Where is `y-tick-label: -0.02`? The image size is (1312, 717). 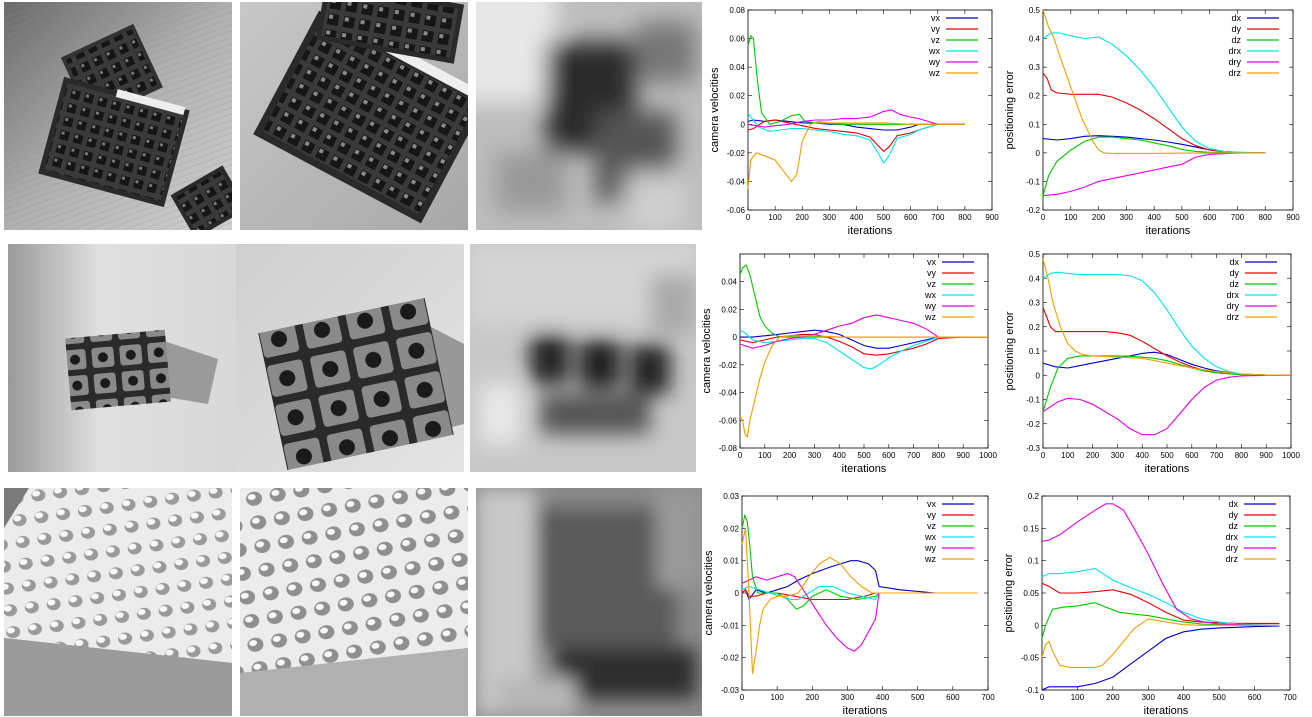
y-tick-label: -0.02 is located at coordinates (730, 658).